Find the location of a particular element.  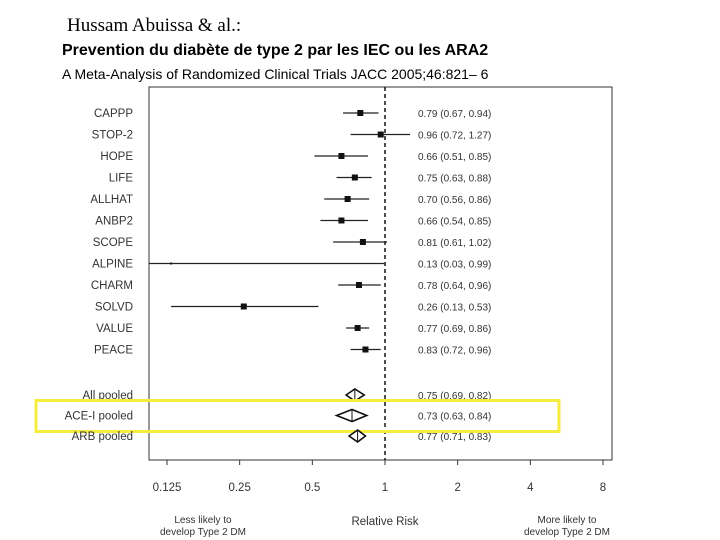

x-tick-label-0-25: 0.25 is located at coordinates (239, 488).